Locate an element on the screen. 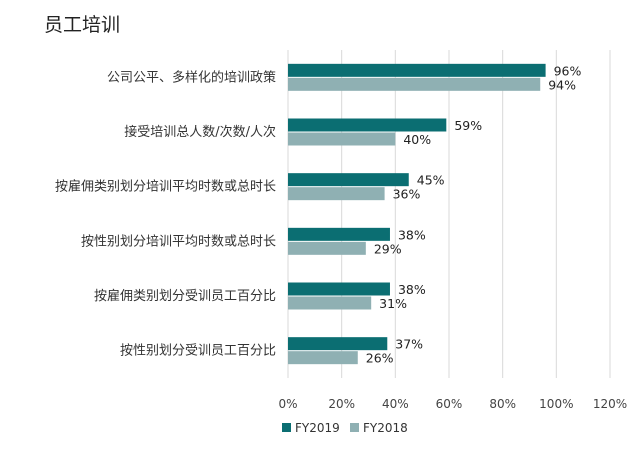  data-label: 37% is located at coordinates (409, 344).